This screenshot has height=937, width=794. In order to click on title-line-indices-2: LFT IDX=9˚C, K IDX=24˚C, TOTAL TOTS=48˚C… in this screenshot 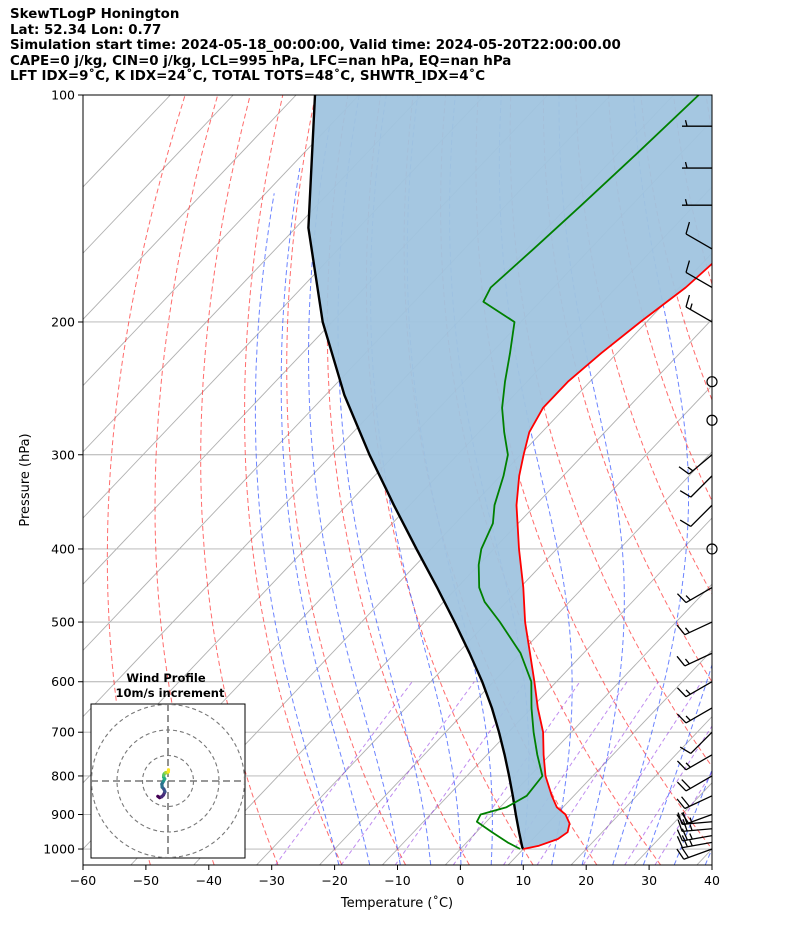, I will do `click(248, 77)`.